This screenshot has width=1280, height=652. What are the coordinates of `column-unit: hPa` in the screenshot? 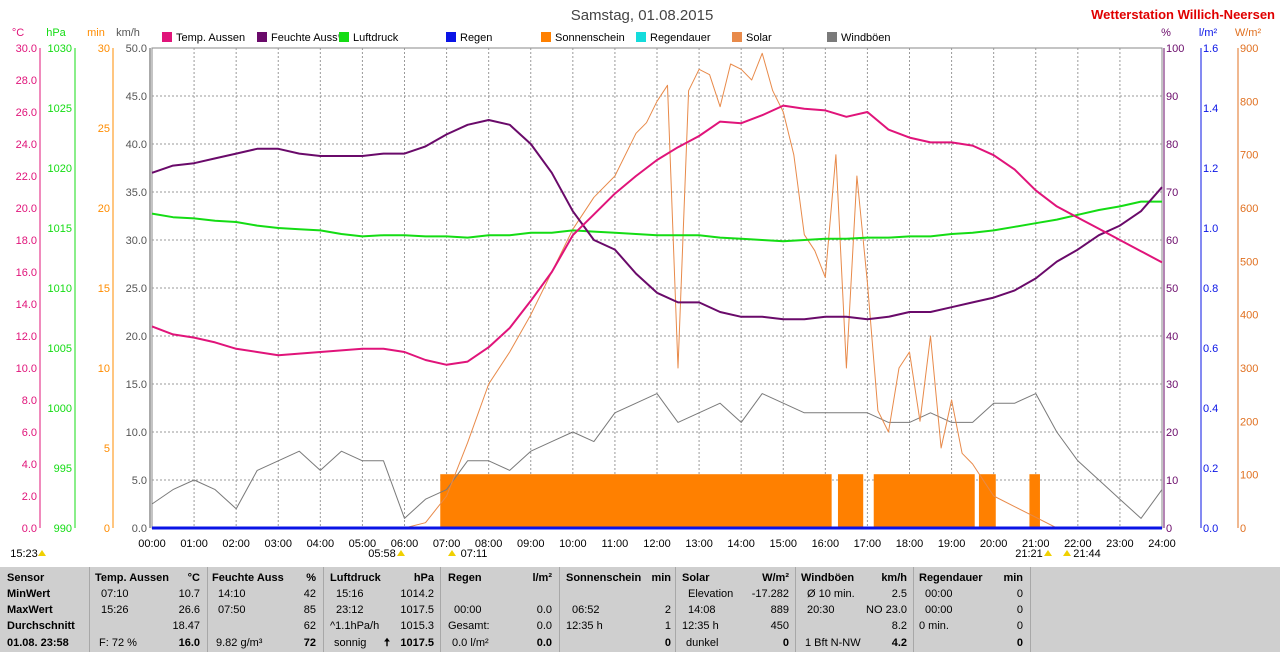 It's located at (423, 578).